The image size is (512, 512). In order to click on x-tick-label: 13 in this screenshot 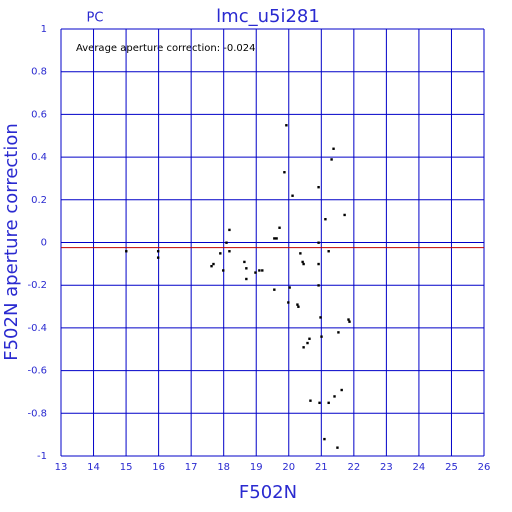, I will do `click(61, 467)`.